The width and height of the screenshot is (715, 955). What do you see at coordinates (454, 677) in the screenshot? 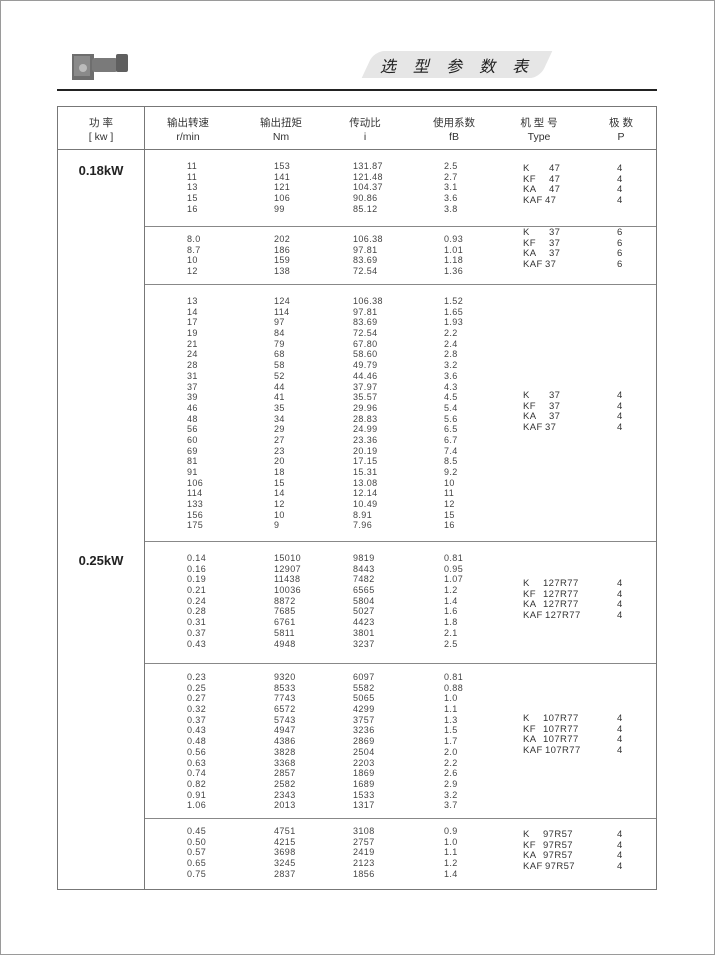
I see `service-factor-cell: 0.81` at bounding box center [454, 677].